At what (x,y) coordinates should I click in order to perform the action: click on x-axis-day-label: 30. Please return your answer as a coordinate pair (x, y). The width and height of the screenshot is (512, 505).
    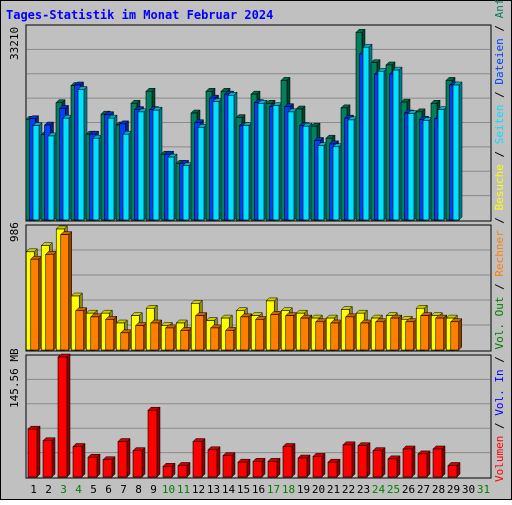
    Looking at the image, I should click on (468, 489).